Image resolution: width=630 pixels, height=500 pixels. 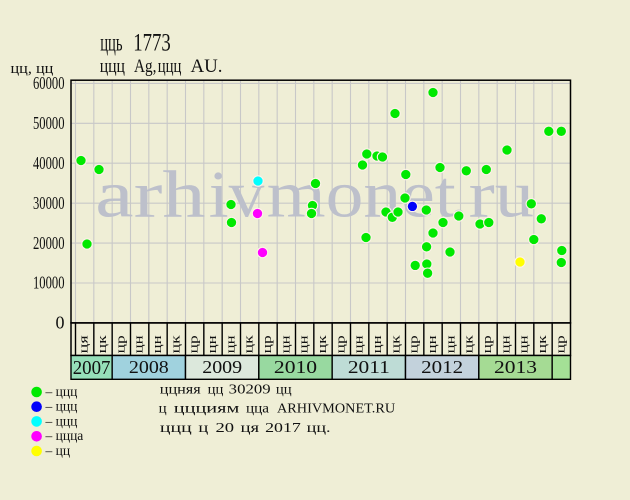 I want to click on svg-text: 2011, so click(x=369, y=367).